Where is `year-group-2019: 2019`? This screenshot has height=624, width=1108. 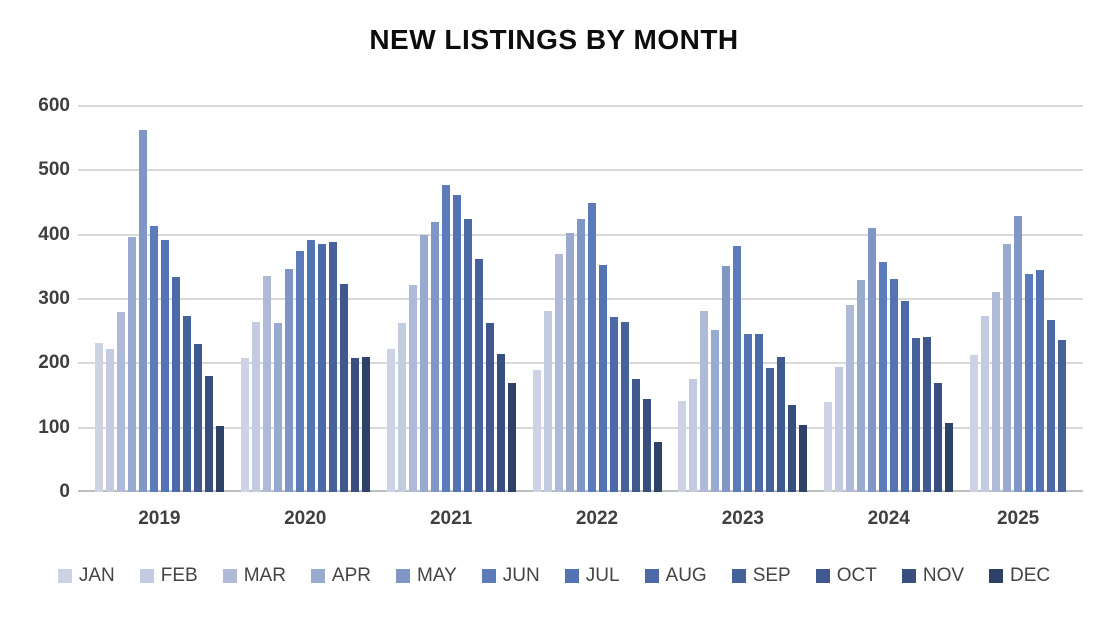 year-group-2019: 2019 is located at coordinates (159, 317).